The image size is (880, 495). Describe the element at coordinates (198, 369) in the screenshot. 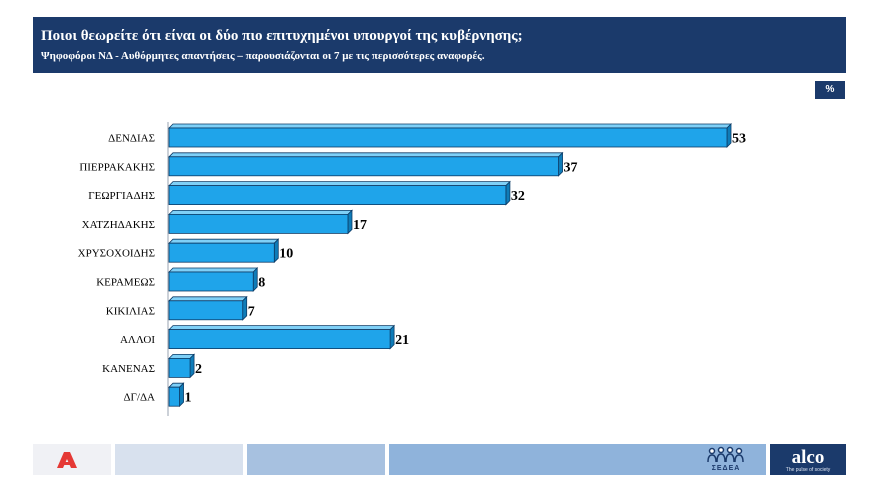

I see `data-label: 2` at that location.